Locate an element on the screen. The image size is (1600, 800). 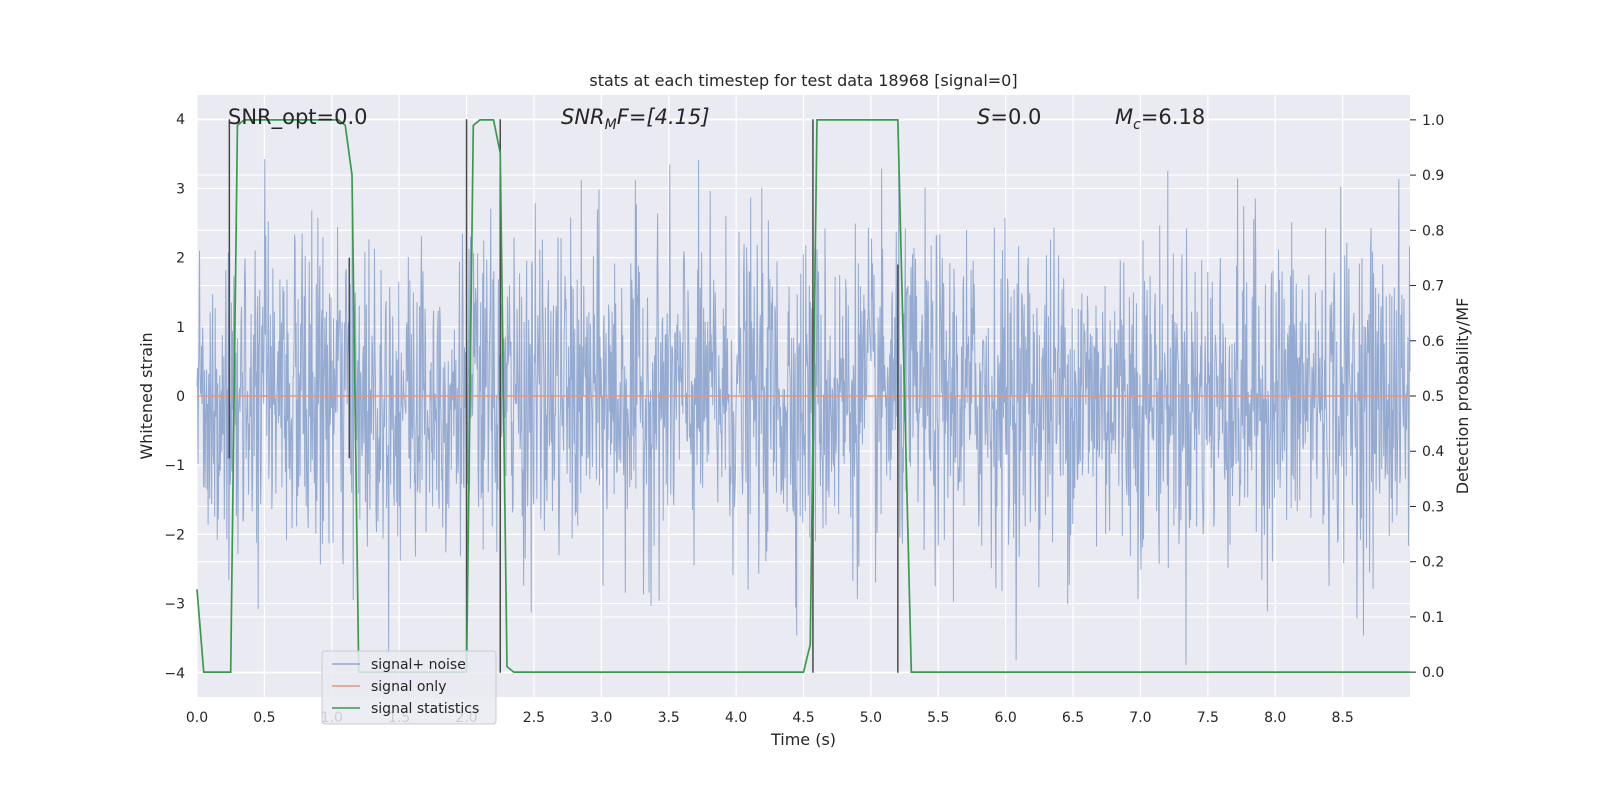
annotation-mc-sub: c is located at coordinates (1137, 125).